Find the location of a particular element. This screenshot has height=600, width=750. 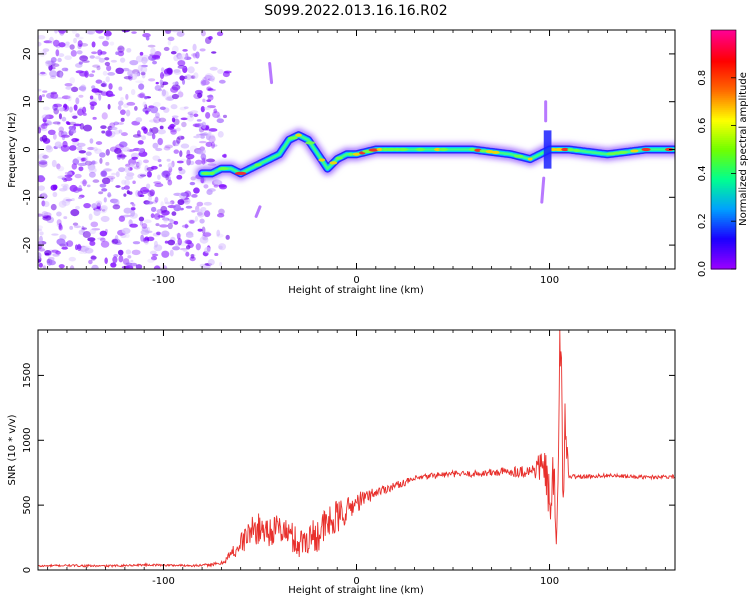

streak is located at coordinates (543, 190).